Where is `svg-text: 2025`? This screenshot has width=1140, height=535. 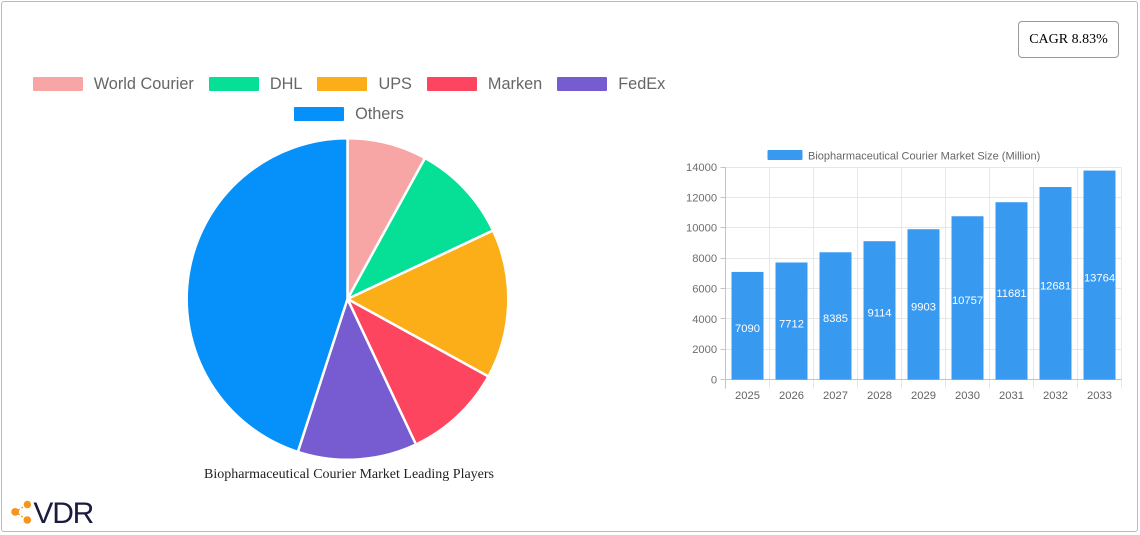 svg-text: 2025 is located at coordinates (747, 396).